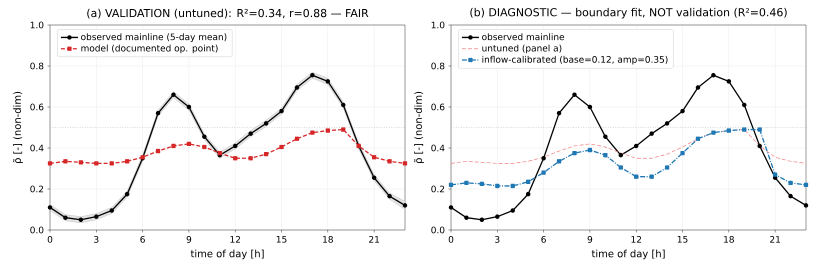  Describe the element at coordinates (522, 49) in the screenshot. I see `legend-label: untuned (panel a)` at that location.